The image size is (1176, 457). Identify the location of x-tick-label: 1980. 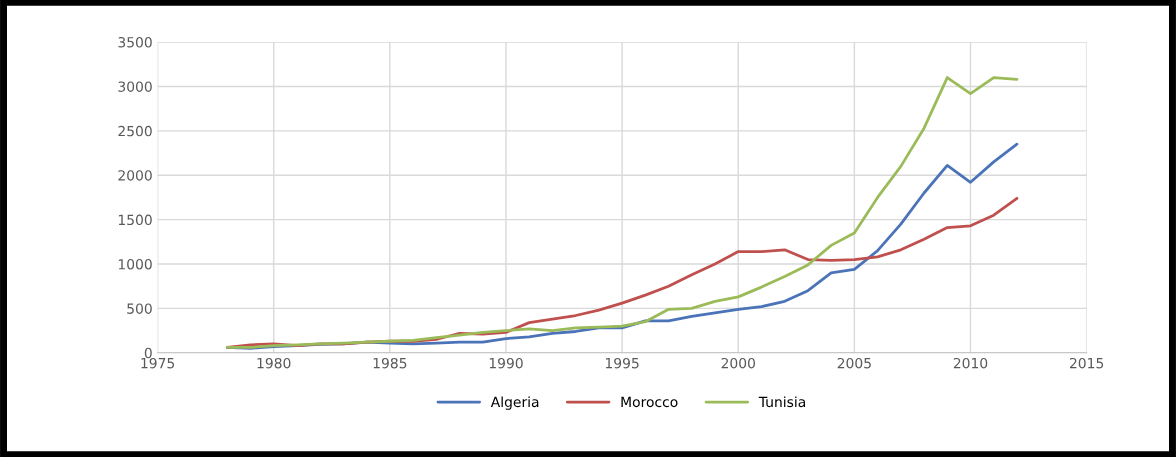
(274, 363).